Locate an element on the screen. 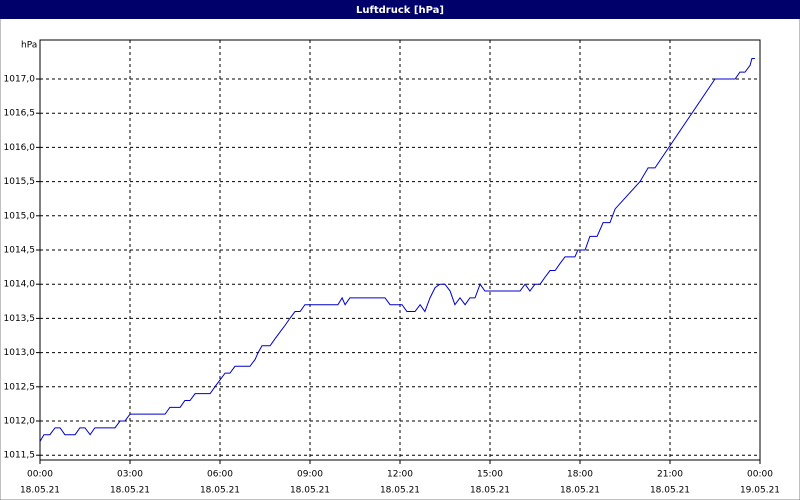 Image resolution: width=800 pixels, height=500 pixels. y-tick-label: 1012,5 is located at coordinates (20, 387).